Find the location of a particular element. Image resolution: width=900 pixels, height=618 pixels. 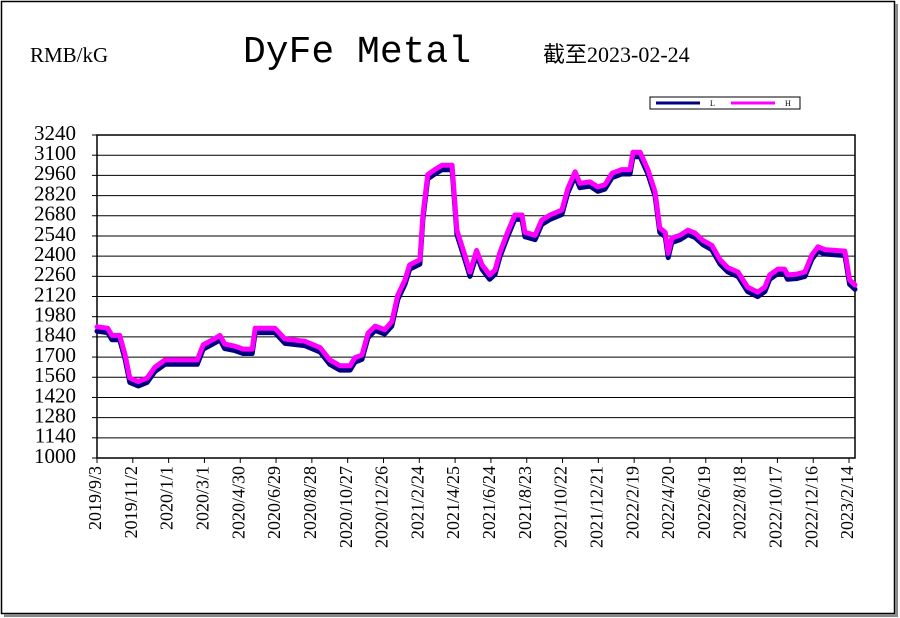

y-tick-label: 2400 is located at coordinates (55, 254).